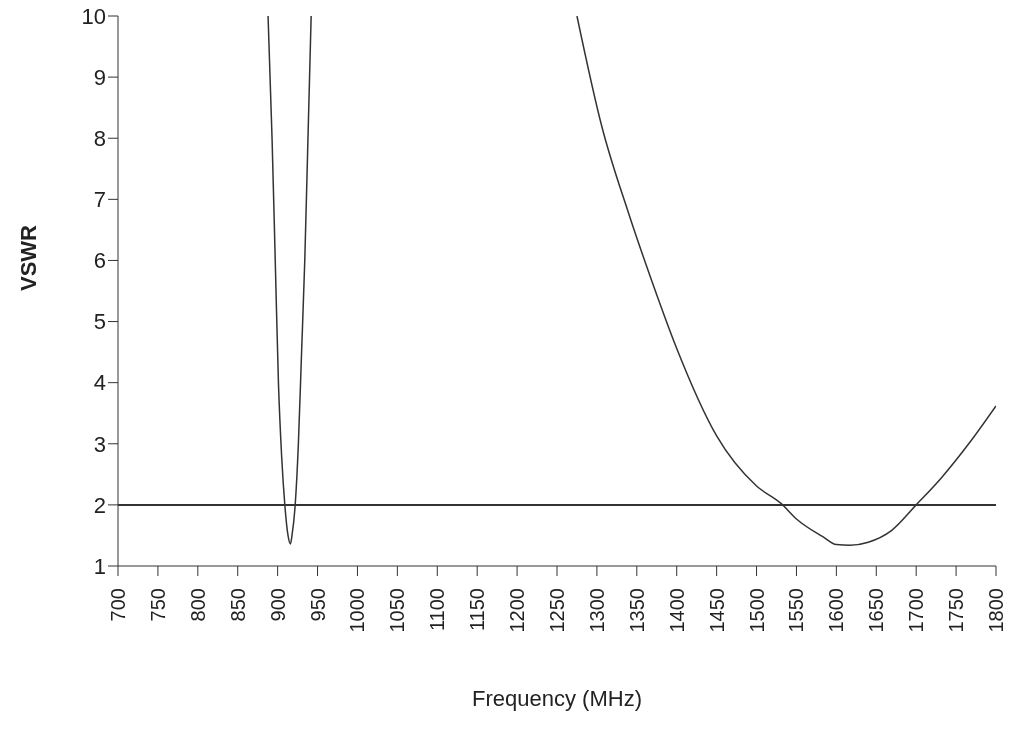  What do you see at coordinates (237, 605) in the screenshot?
I see `x-tick-label: 850` at bounding box center [237, 605].